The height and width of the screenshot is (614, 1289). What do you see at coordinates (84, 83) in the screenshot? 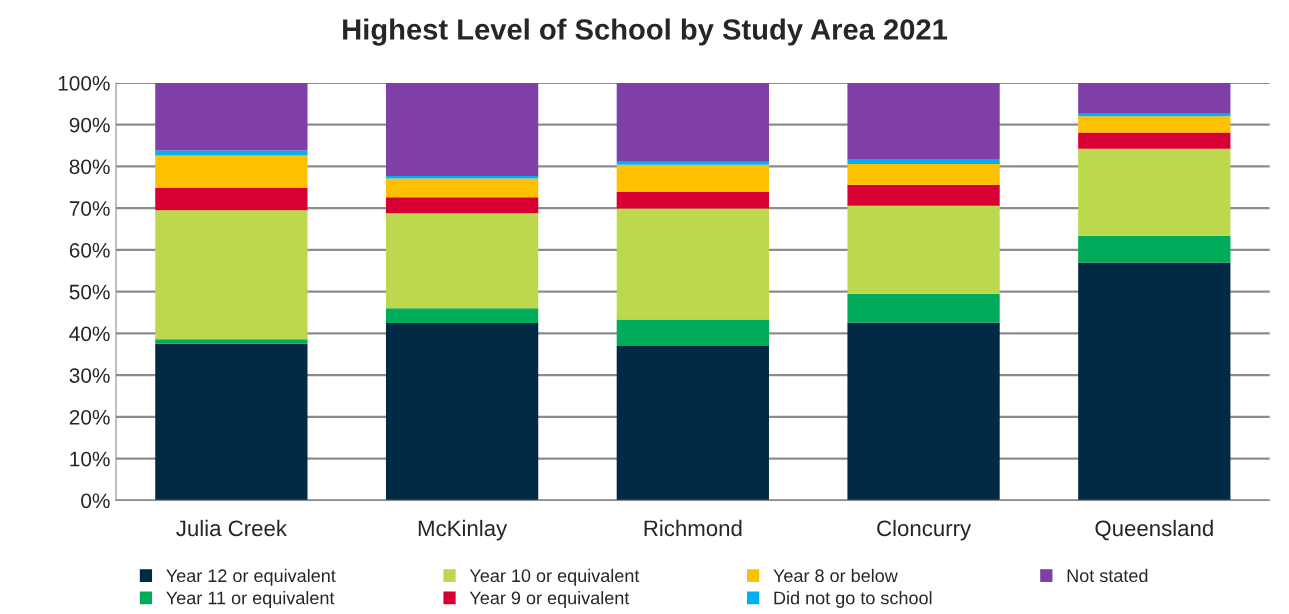
I see `y-tick-label: 100%` at bounding box center [84, 83].